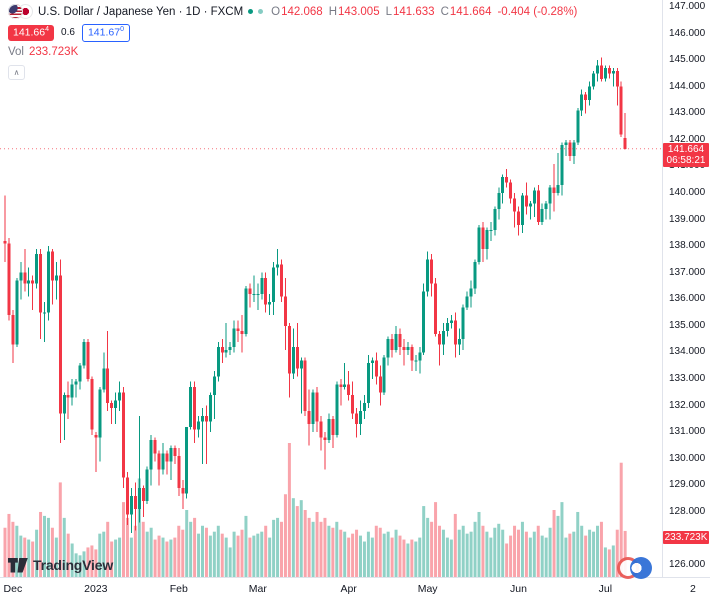  Describe the element at coordinates (141, 11) in the screenshot. I see `symbol-title: U.S. Dollar / Japanese Yen · 1D · FXCM` at that location.